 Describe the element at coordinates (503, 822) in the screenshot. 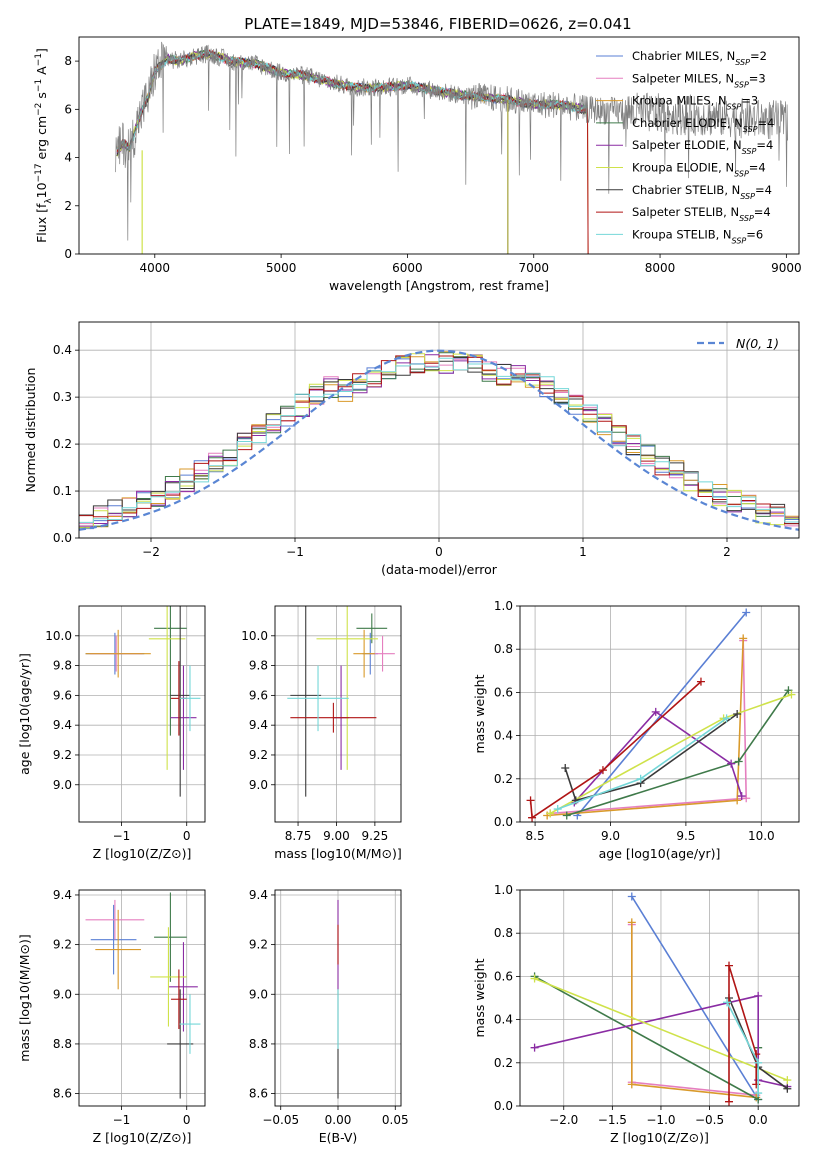

I see `y-tick-label: 0.0` at that location.